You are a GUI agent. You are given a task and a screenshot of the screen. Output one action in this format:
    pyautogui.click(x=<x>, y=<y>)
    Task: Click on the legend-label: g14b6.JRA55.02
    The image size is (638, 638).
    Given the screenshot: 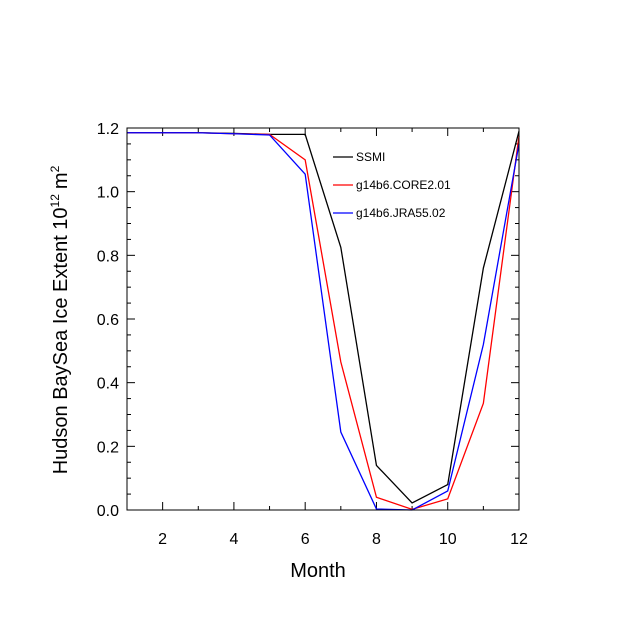 What is the action you would take?
    pyautogui.click(x=401, y=213)
    